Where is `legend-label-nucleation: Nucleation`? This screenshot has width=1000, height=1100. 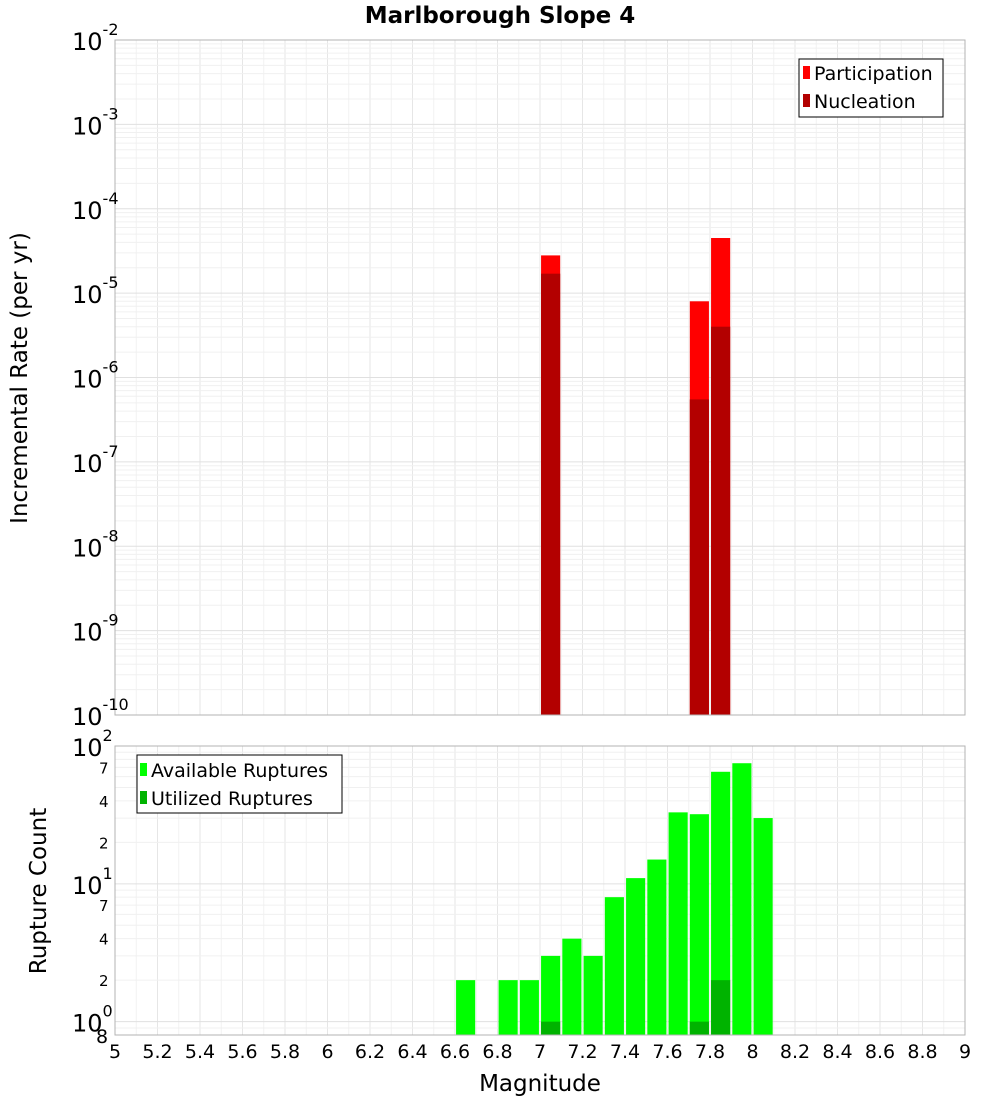
legend-label-nucleation: Nucleation is located at coordinates (865, 102).